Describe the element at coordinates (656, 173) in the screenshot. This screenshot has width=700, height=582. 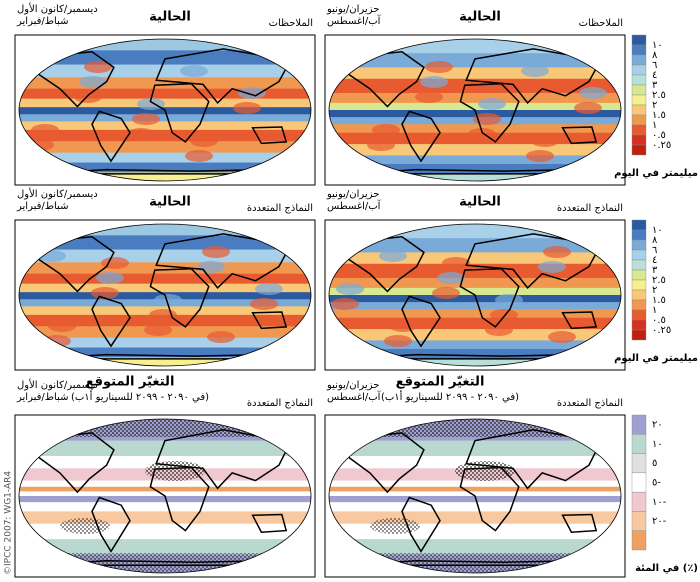
I see `legend-unit: ميليمتر في اليوم` at that location.